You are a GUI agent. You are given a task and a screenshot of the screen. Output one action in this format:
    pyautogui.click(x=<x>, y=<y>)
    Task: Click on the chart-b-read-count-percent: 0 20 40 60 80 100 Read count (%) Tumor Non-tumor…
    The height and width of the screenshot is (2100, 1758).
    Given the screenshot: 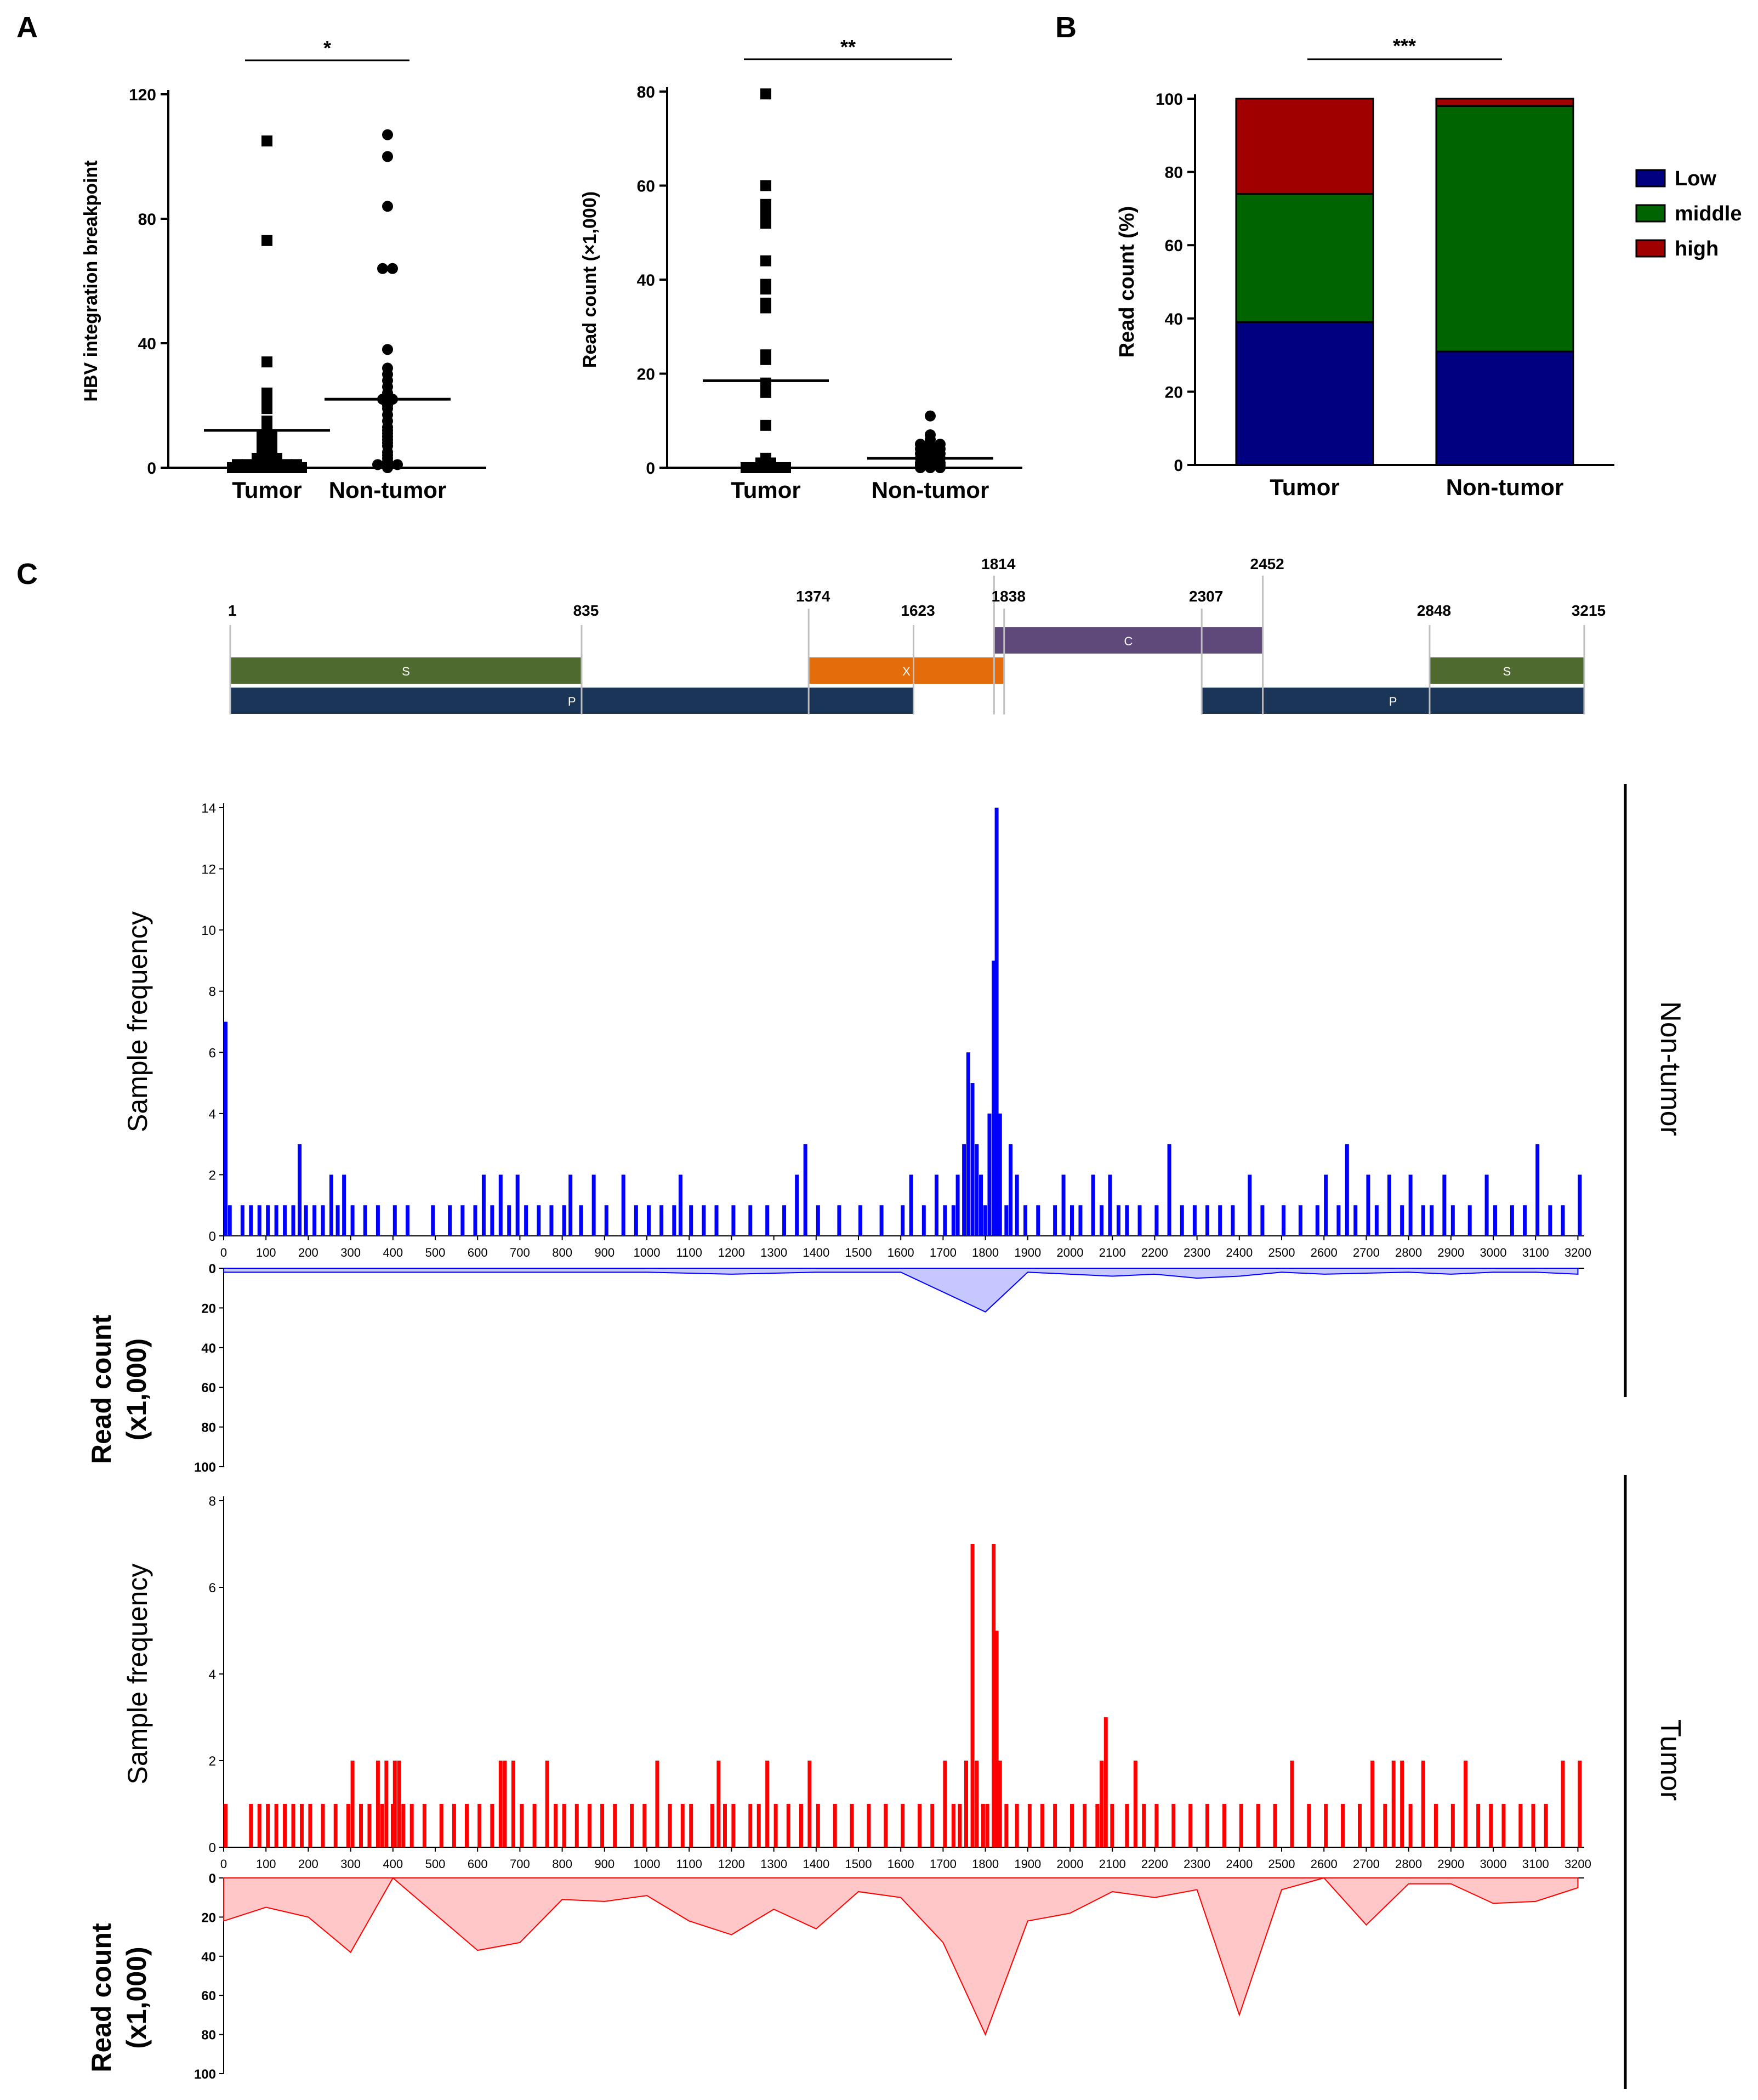 What is the action you would take?
    pyautogui.click(x=1429, y=267)
    